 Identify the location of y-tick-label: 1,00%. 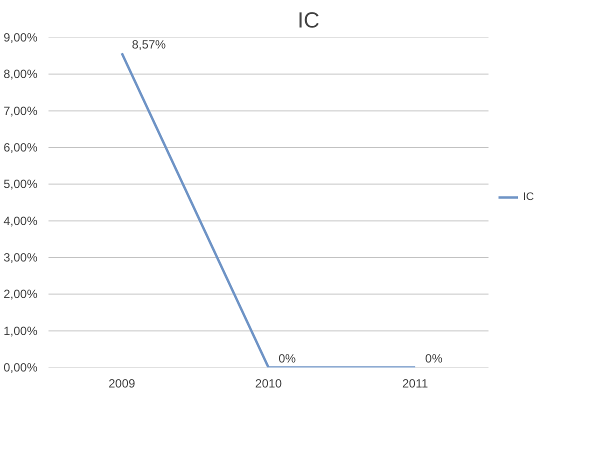
(20, 331).